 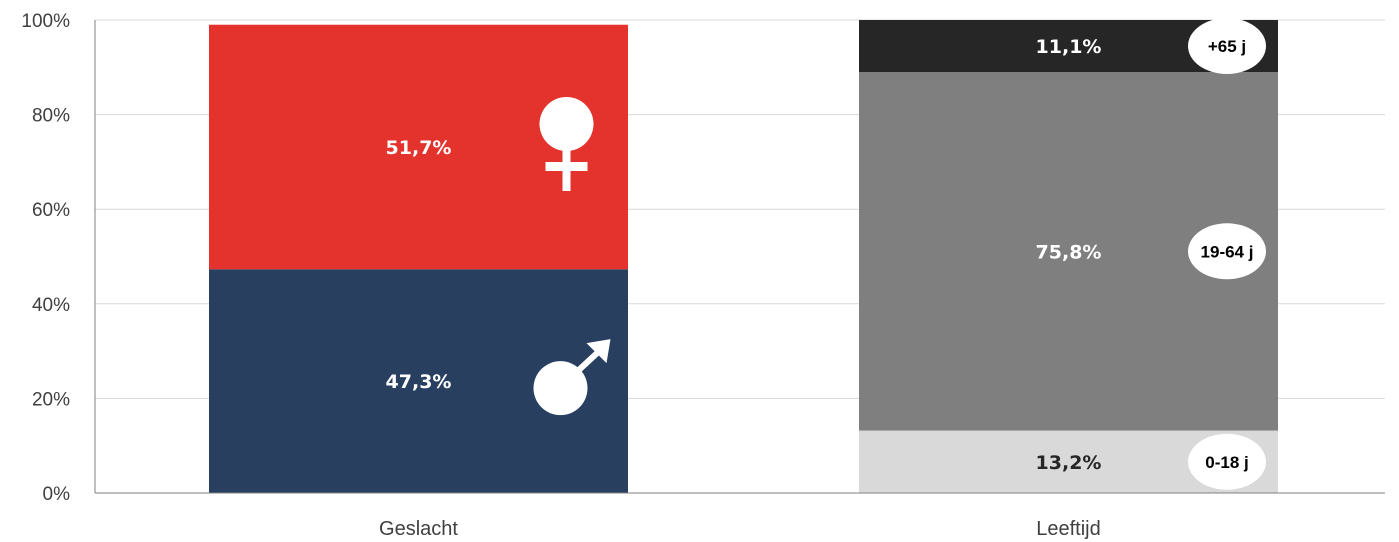 What do you see at coordinates (566, 167) in the screenshot?
I see `female-symbol-bar` at bounding box center [566, 167].